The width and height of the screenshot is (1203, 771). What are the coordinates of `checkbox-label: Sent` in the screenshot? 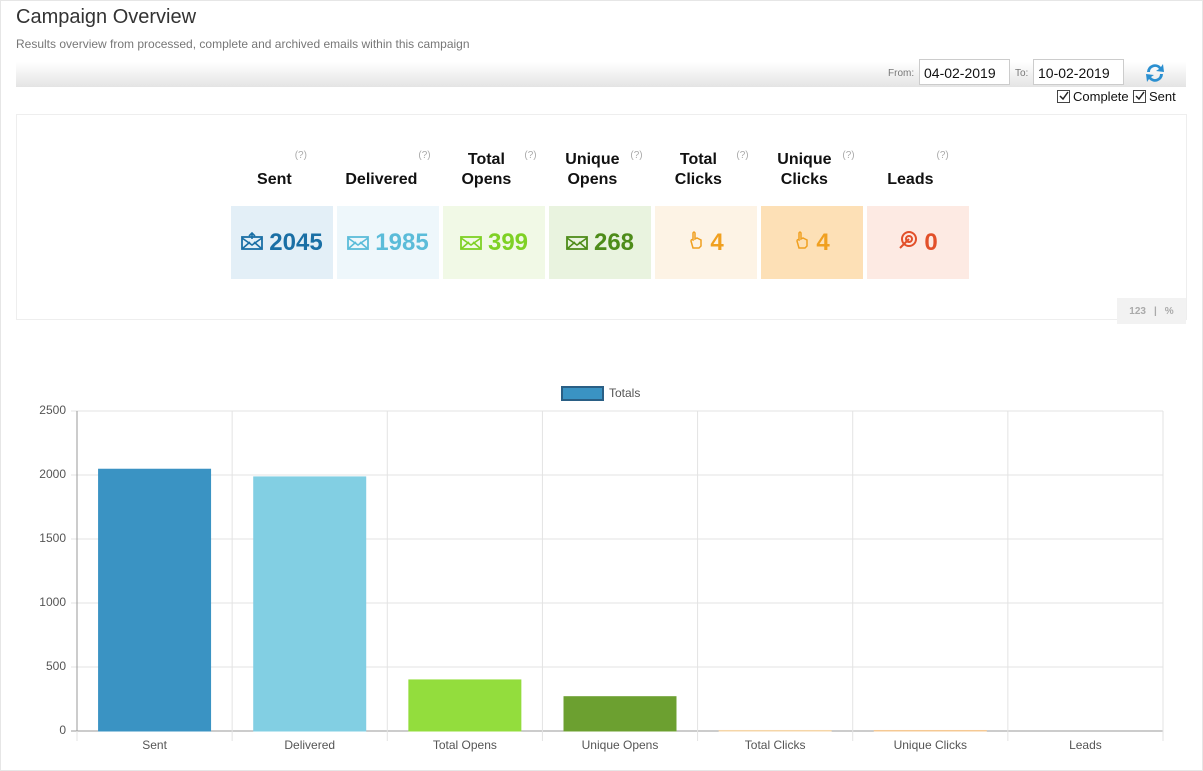 It's located at (1162, 96).